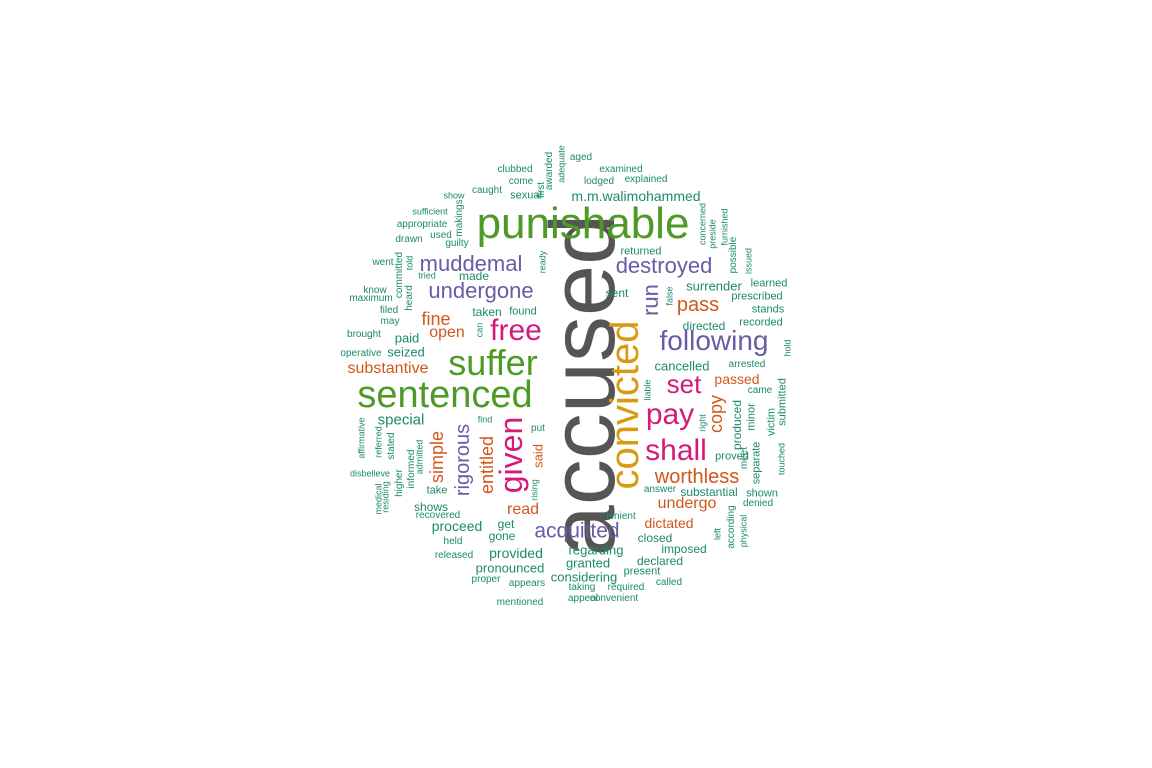 The height and width of the screenshot is (768, 1152). Describe the element at coordinates (391, 446) in the screenshot. I see `word-stated: stated` at that location.